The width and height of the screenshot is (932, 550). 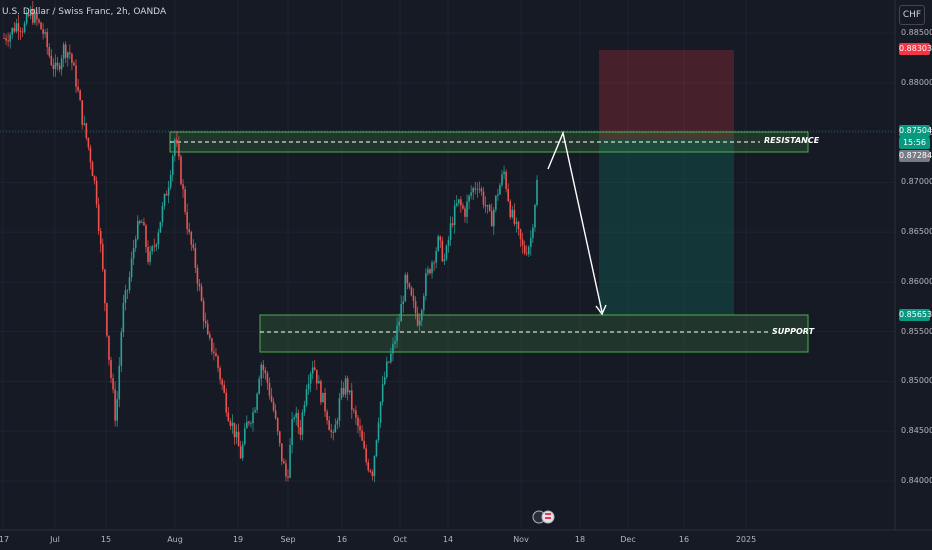 I want to click on projection-path, so click(x=575, y=221).